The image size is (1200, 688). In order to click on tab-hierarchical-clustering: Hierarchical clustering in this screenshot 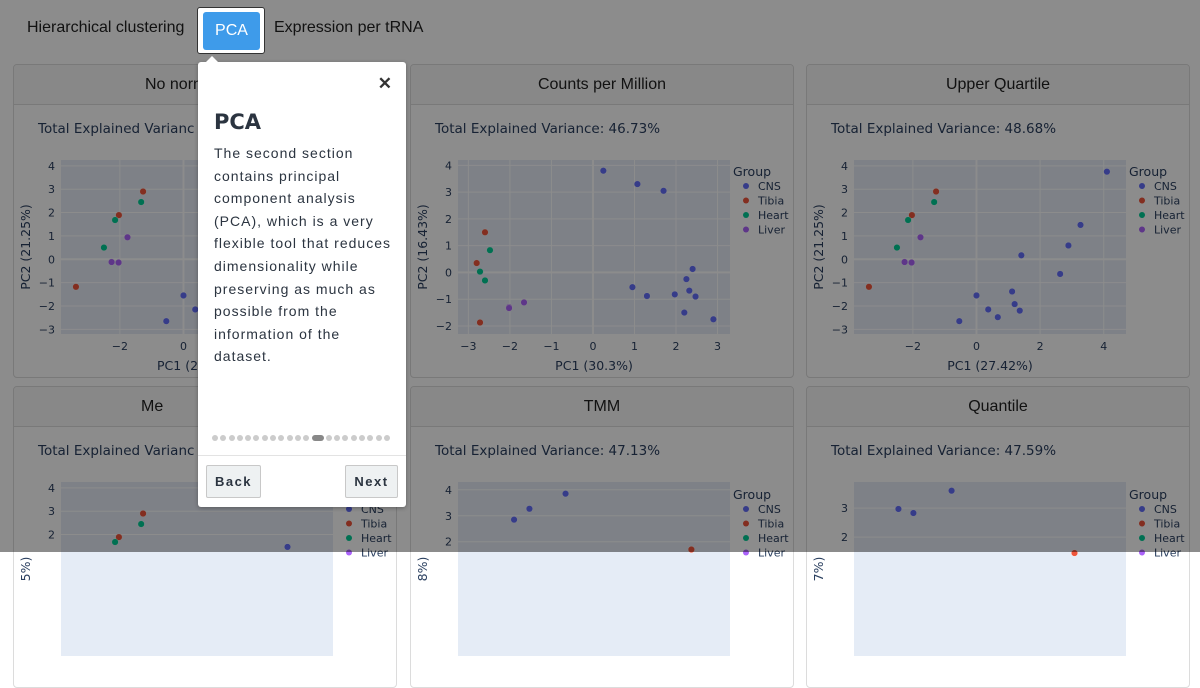, I will do `click(106, 27)`.